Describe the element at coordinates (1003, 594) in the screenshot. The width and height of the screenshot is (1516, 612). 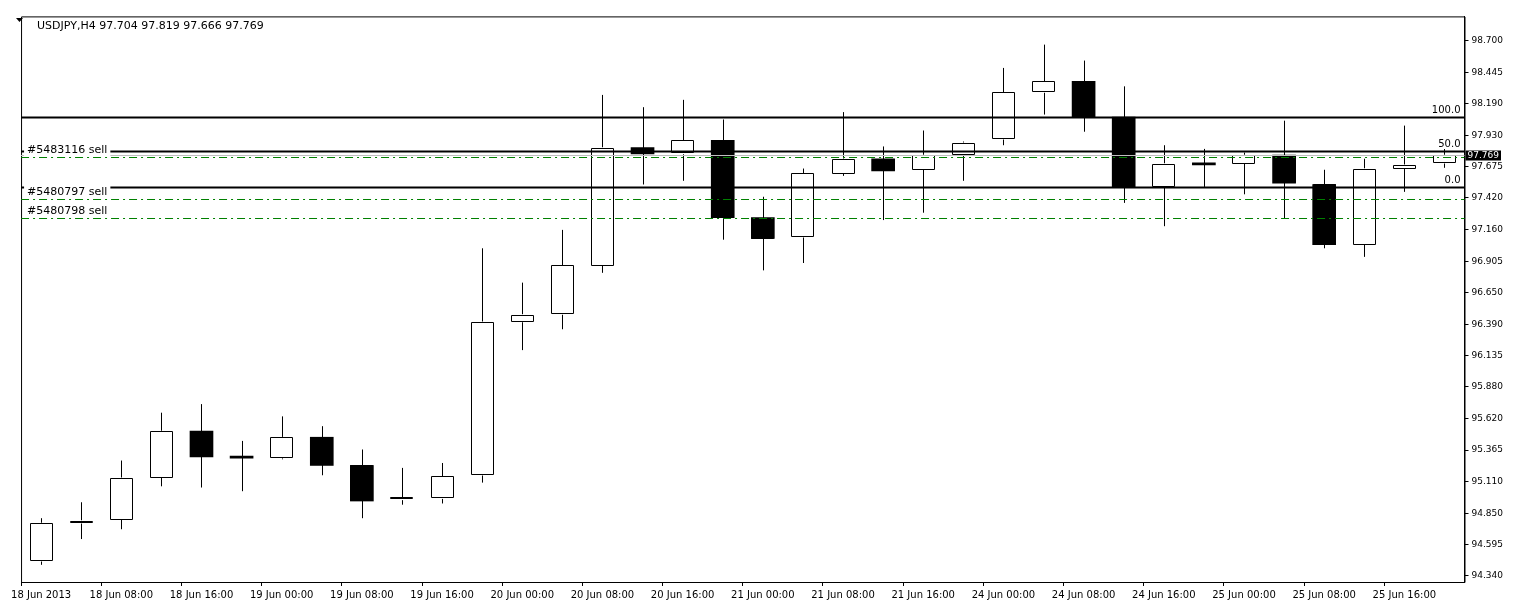
I see `x-tick-label: 24 Jun 00:00` at that location.